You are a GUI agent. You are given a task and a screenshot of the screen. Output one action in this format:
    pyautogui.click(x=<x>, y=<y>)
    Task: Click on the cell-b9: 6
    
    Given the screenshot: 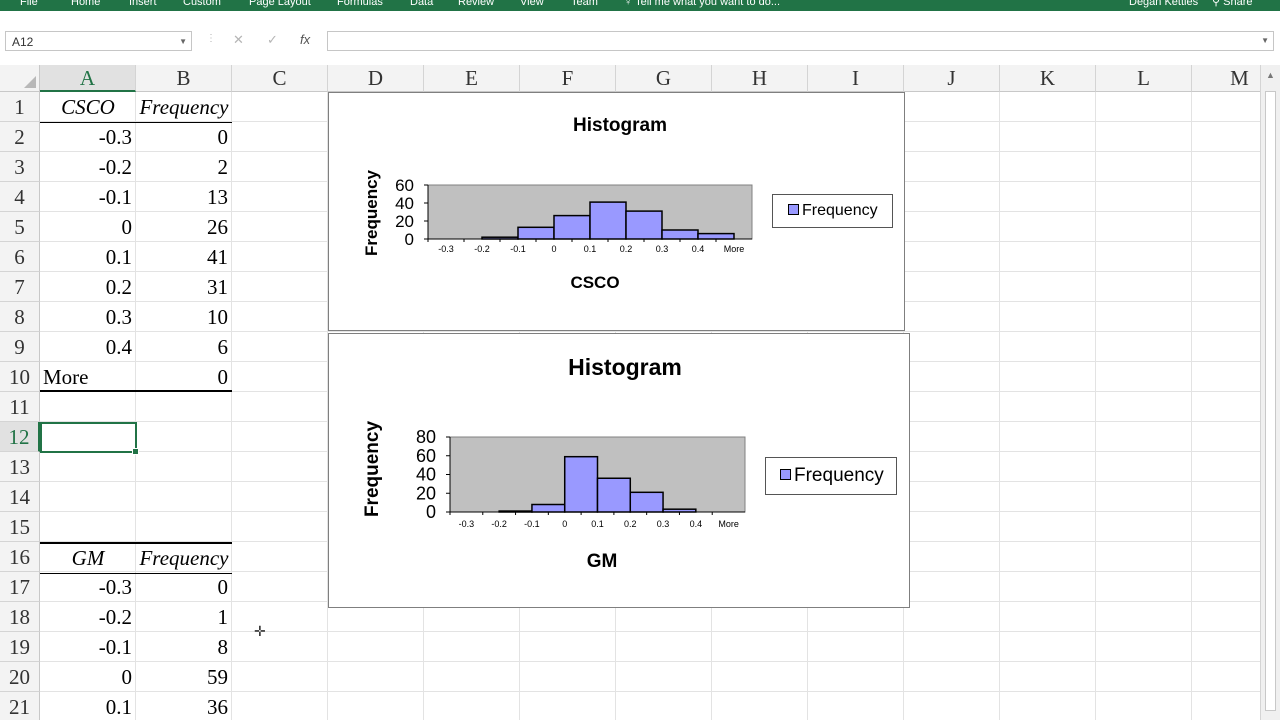 What is the action you would take?
    pyautogui.click(x=223, y=347)
    